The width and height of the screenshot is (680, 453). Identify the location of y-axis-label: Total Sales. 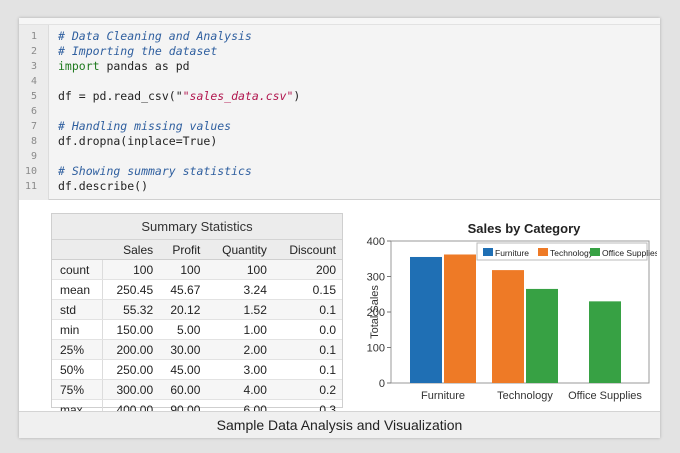
(375, 312).